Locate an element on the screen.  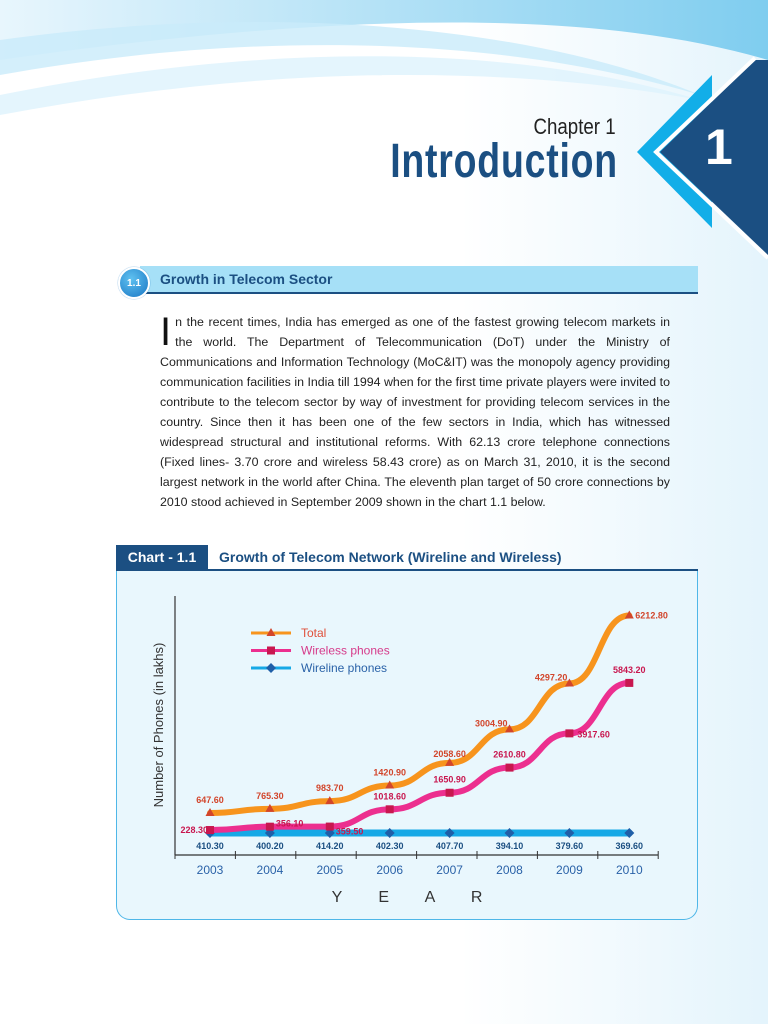
data-label: 765.30 is located at coordinates (270, 796).